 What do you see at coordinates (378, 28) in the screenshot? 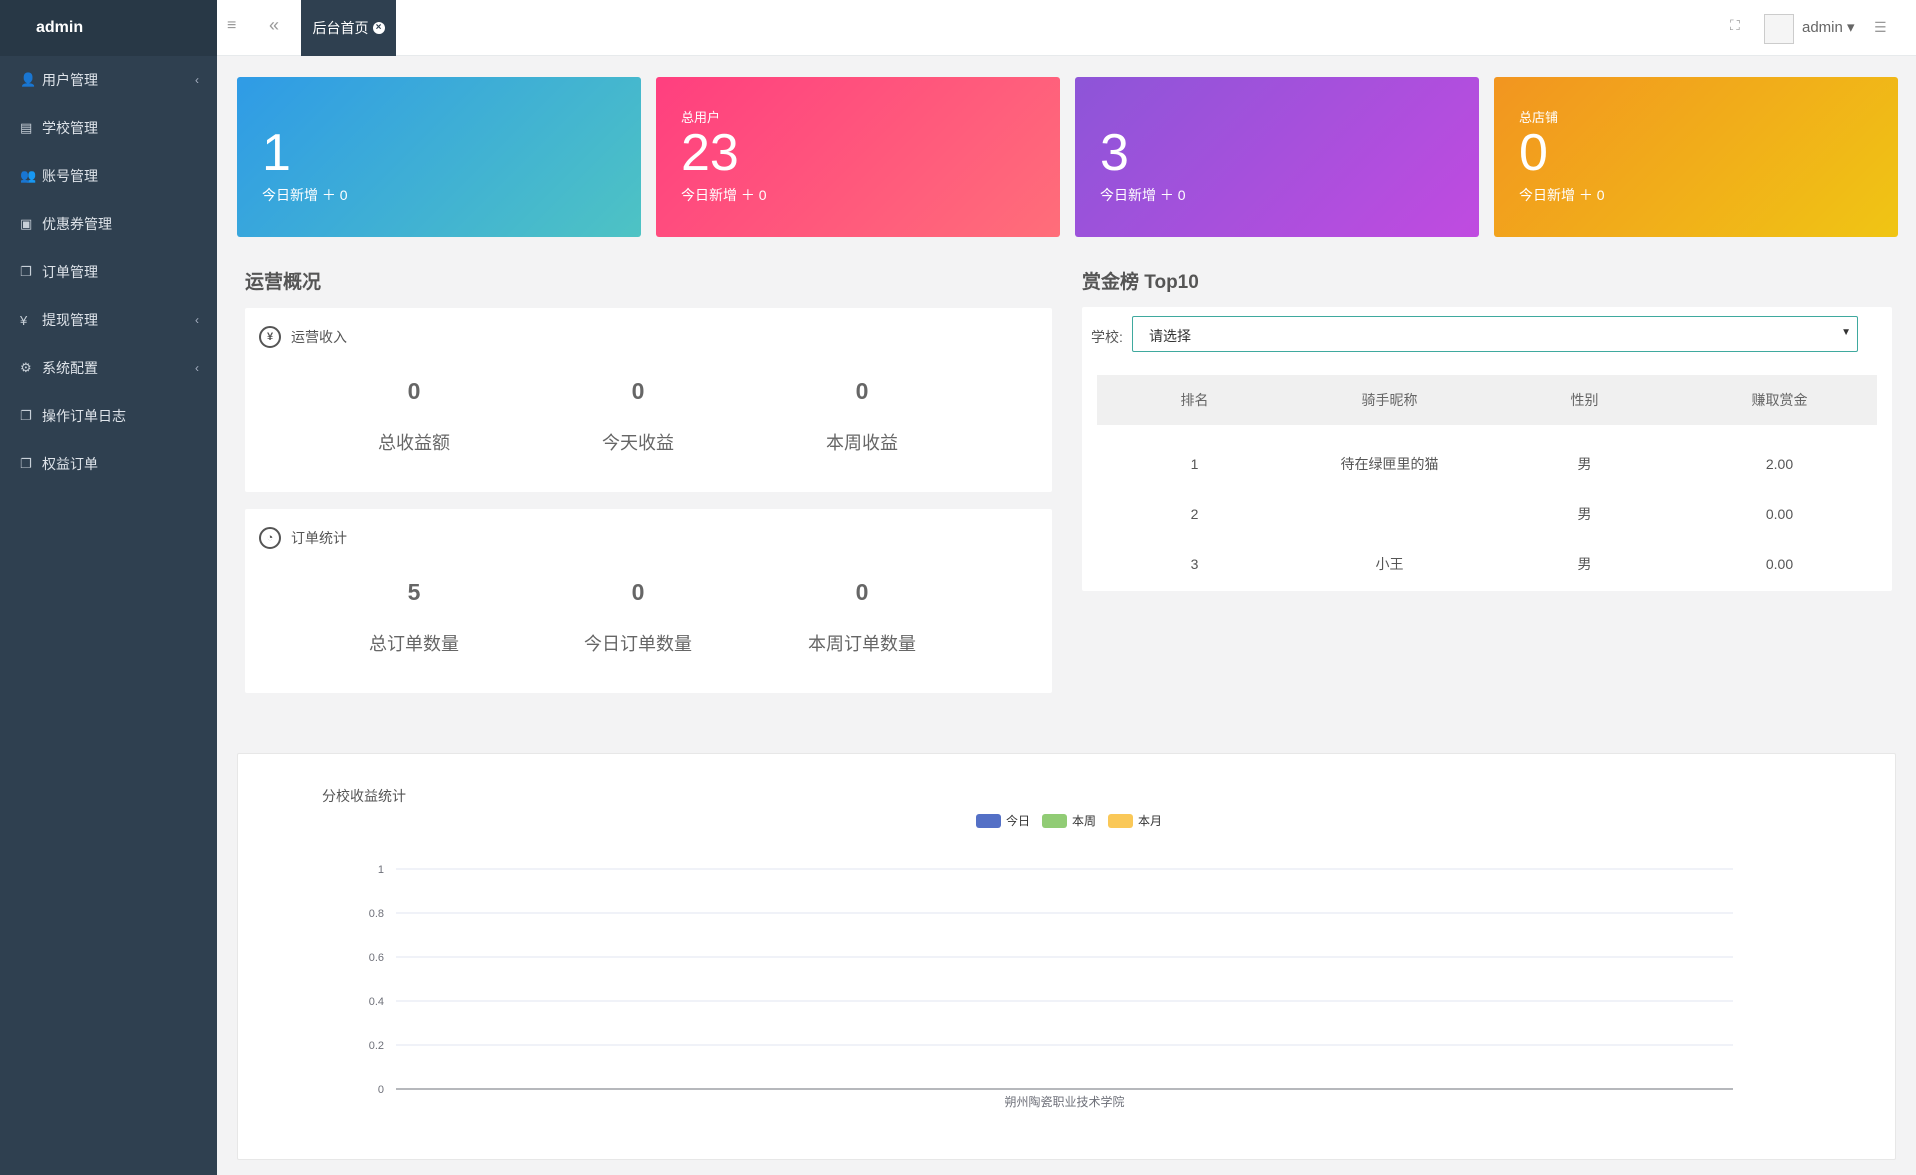
I see `close-icon: ×` at bounding box center [378, 28].